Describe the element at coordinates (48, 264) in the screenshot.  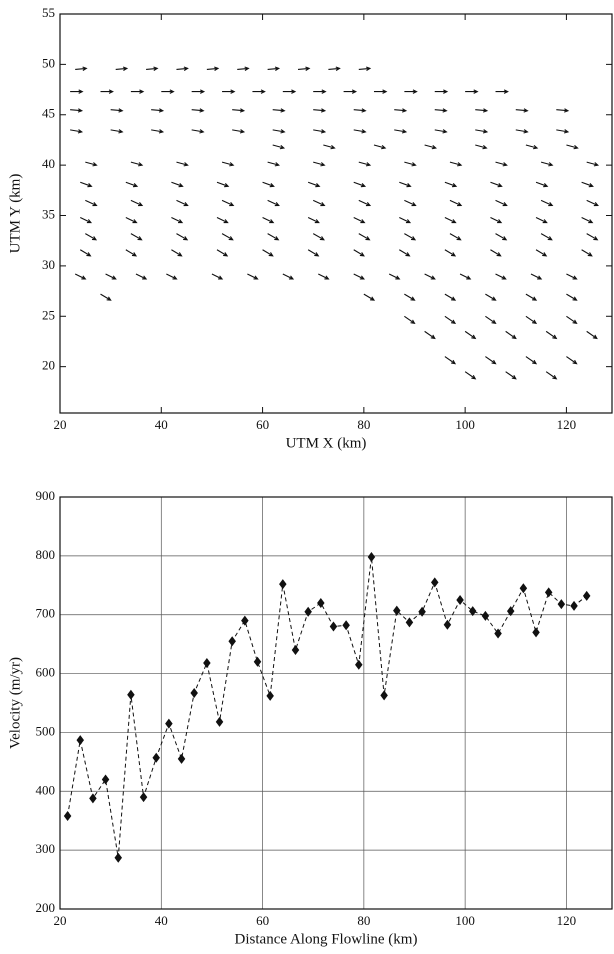
I see `y-tick-label: 30` at that location.